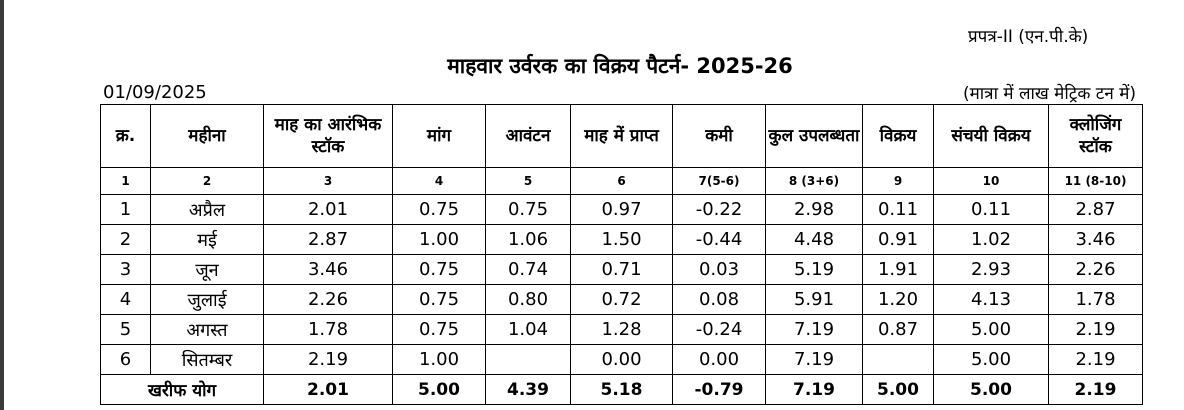  I want to click on column-header: संचयी विक्रय, so click(991, 136).